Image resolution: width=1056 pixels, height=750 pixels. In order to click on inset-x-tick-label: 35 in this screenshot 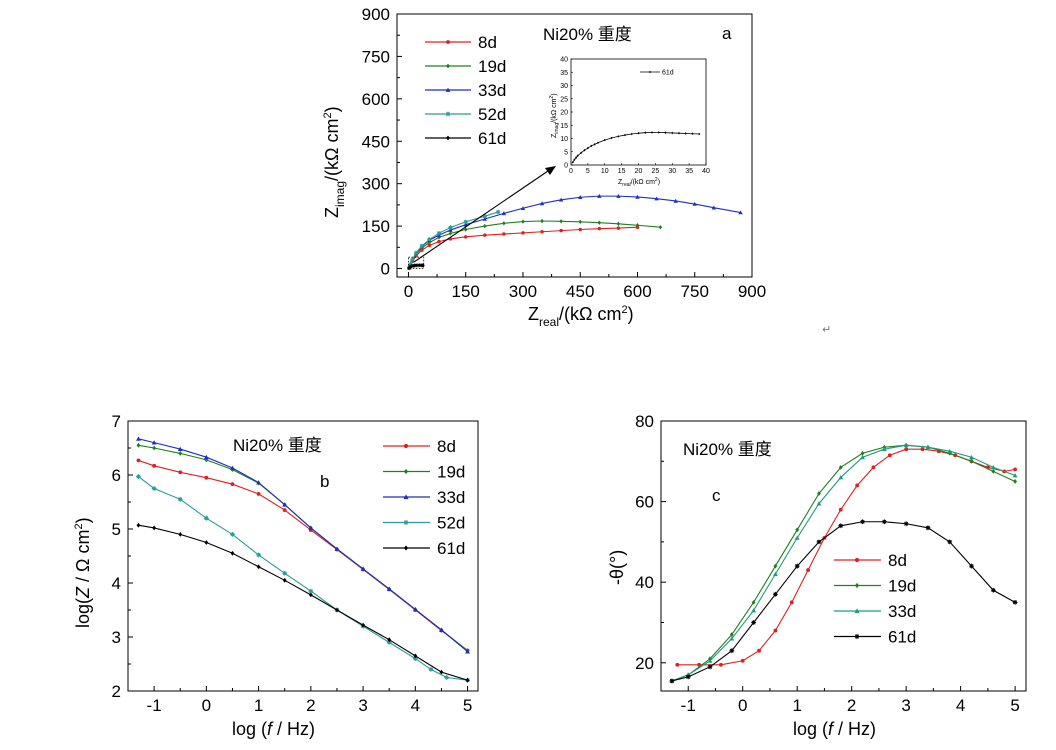, I will do `click(689, 171)`.